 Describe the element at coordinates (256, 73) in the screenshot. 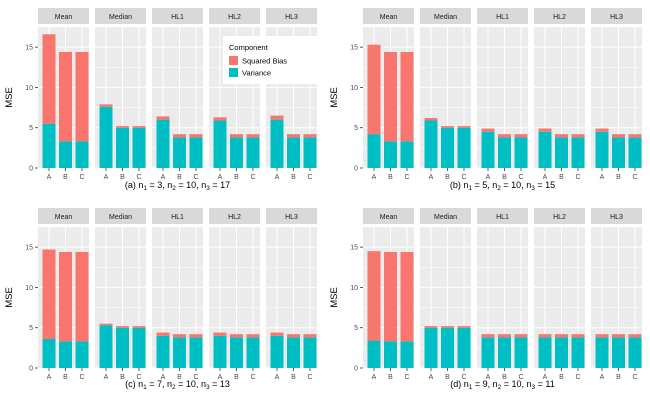

I see `legend-label-variance: Variance` at that location.